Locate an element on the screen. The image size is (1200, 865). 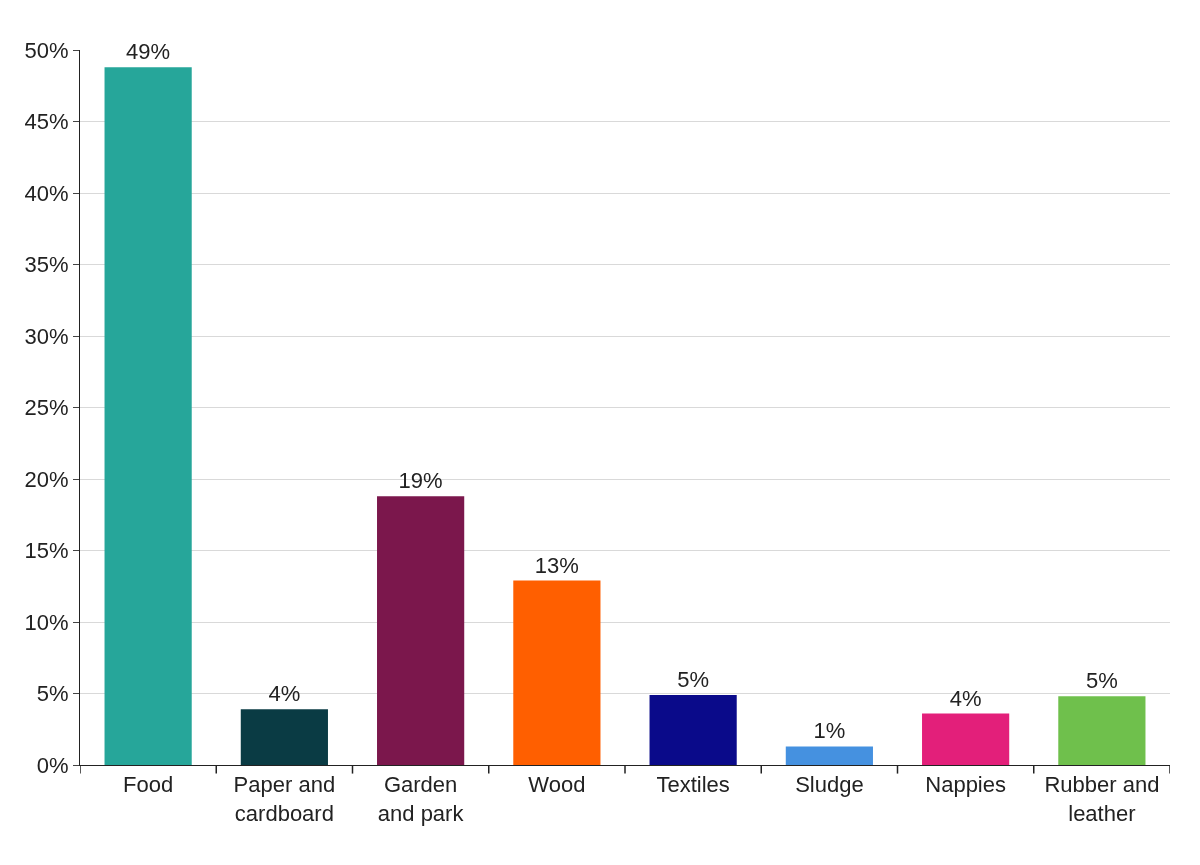
x-tick-label: Textiles is located at coordinates (693, 785).